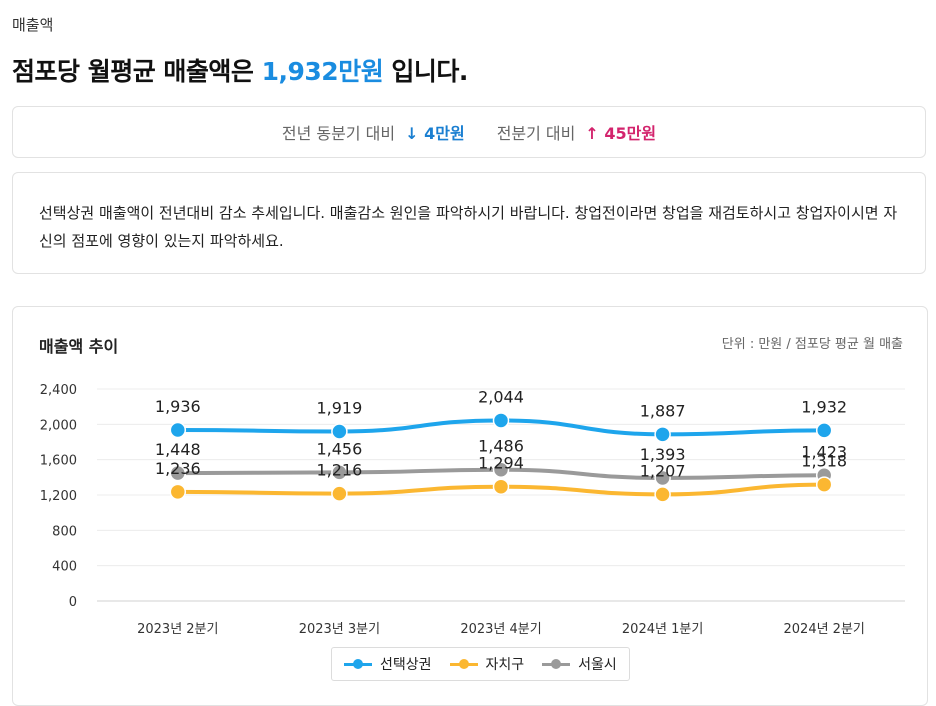 The height and width of the screenshot is (706, 936). I want to click on data-label: 1,236, so click(178, 468).